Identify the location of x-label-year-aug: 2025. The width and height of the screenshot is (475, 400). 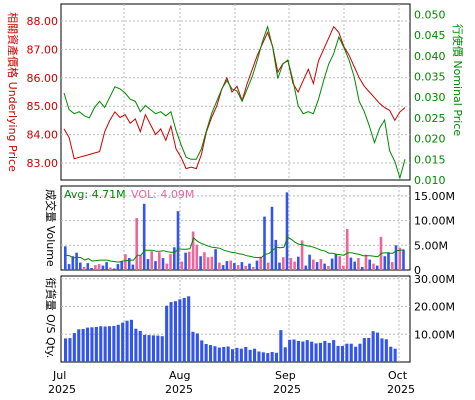
(179, 389).